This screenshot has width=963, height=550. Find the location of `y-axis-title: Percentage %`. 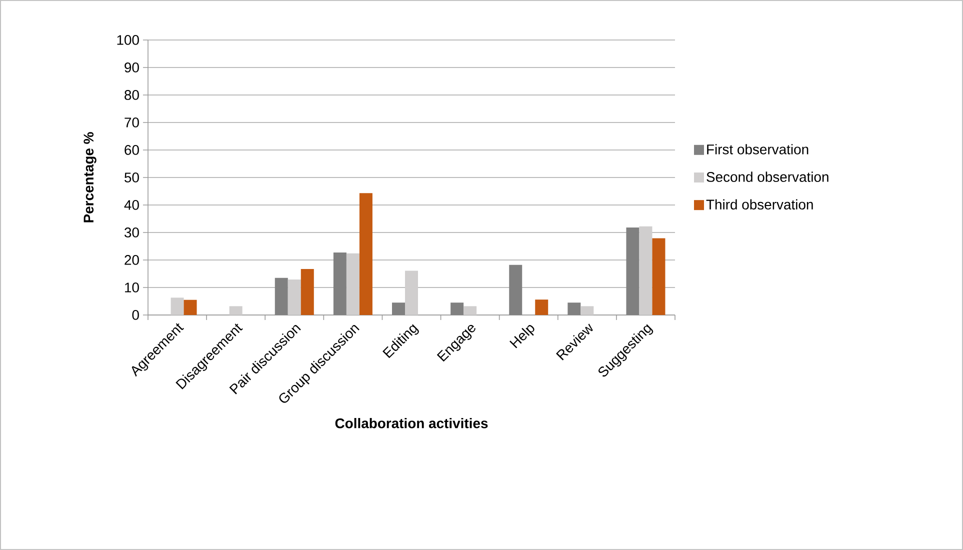

y-axis-title: Percentage % is located at coordinates (90, 177).